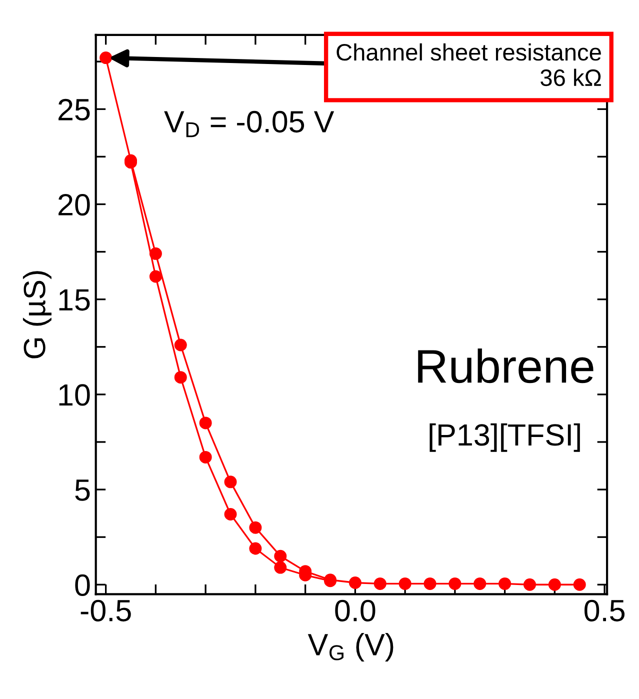 This screenshot has width=639, height=699. Describe the element at coordinates (74, 395) in the screenshot. I see `y-tick-label: 10` at that location.